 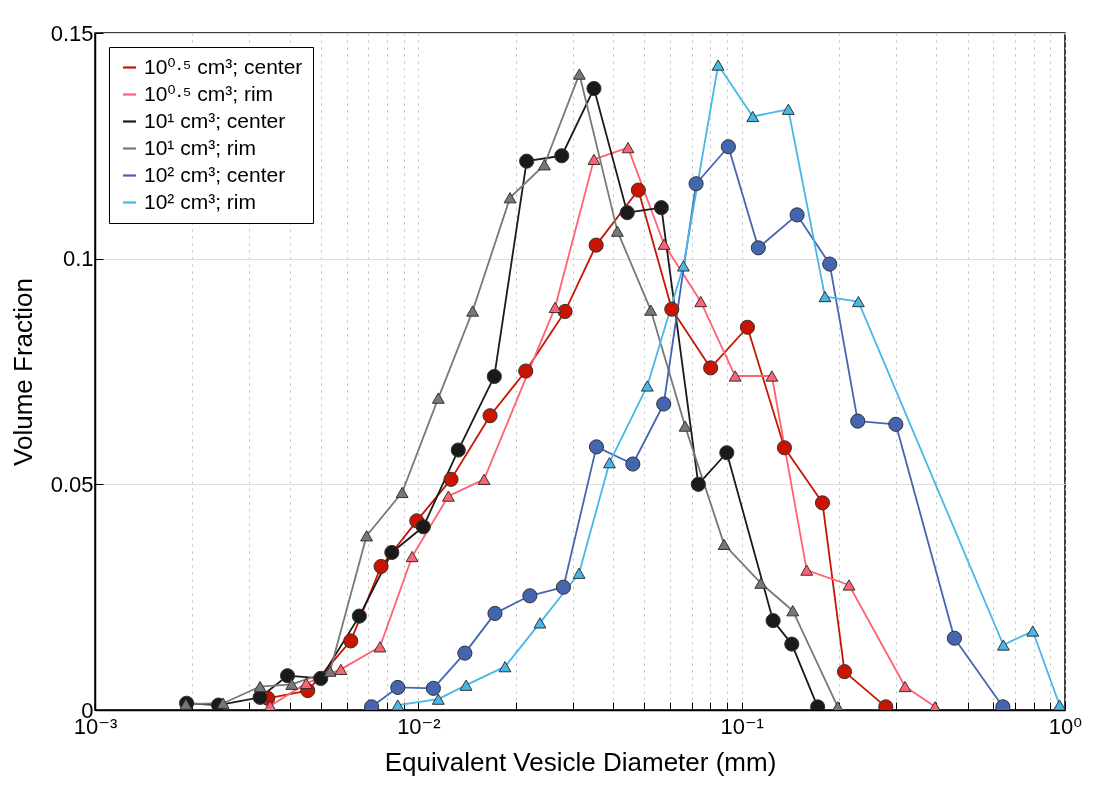 I want to click on legend-label: 10¹ cm³; rim, so click(x=200, y=147).